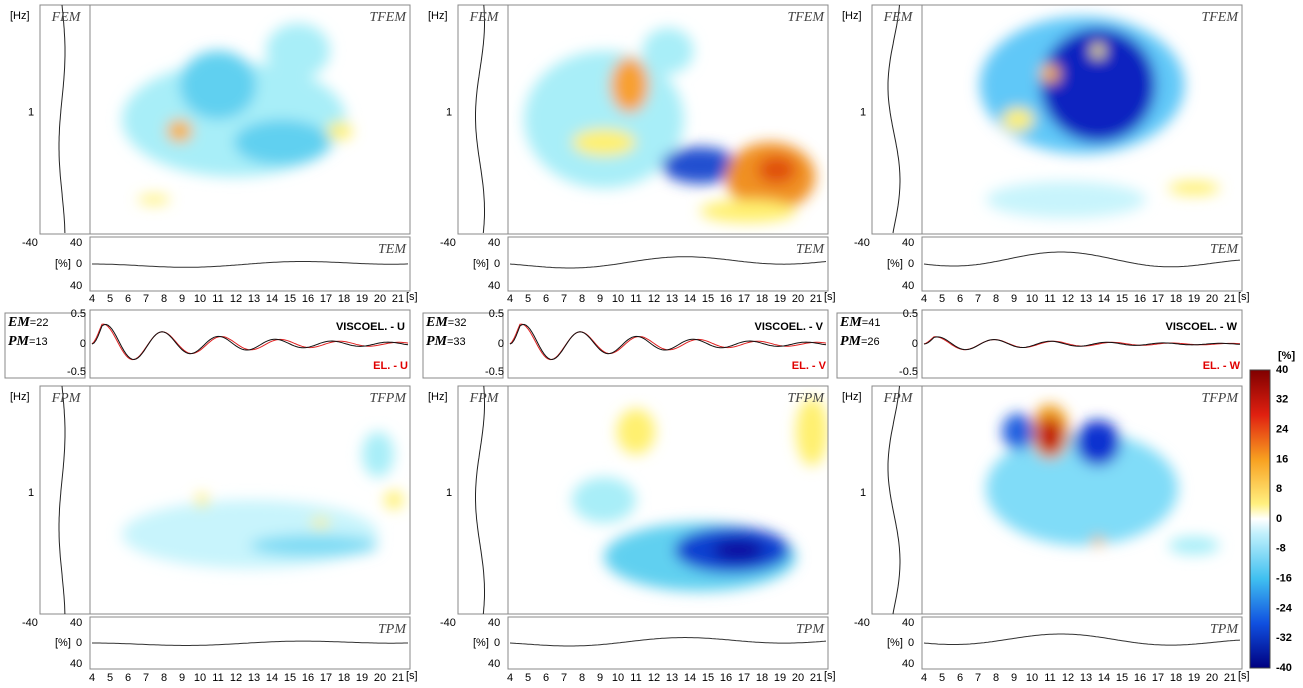 The width and height of the screenshot is (1303, 688). I want to click on viscoel-title: VISCOEL. - V, so click(789, 327).